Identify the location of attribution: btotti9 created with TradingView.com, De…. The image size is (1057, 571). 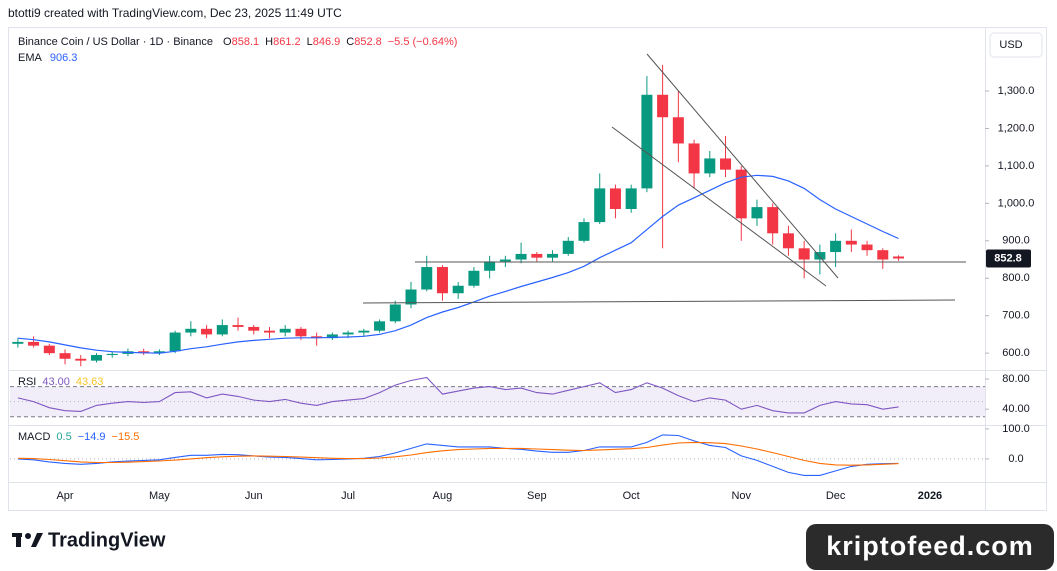
(175, 13).